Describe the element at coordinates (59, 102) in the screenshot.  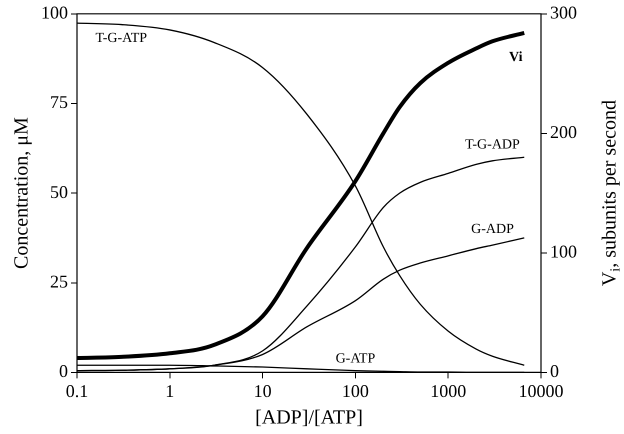
I see `y-tick-label: 75` at that location.